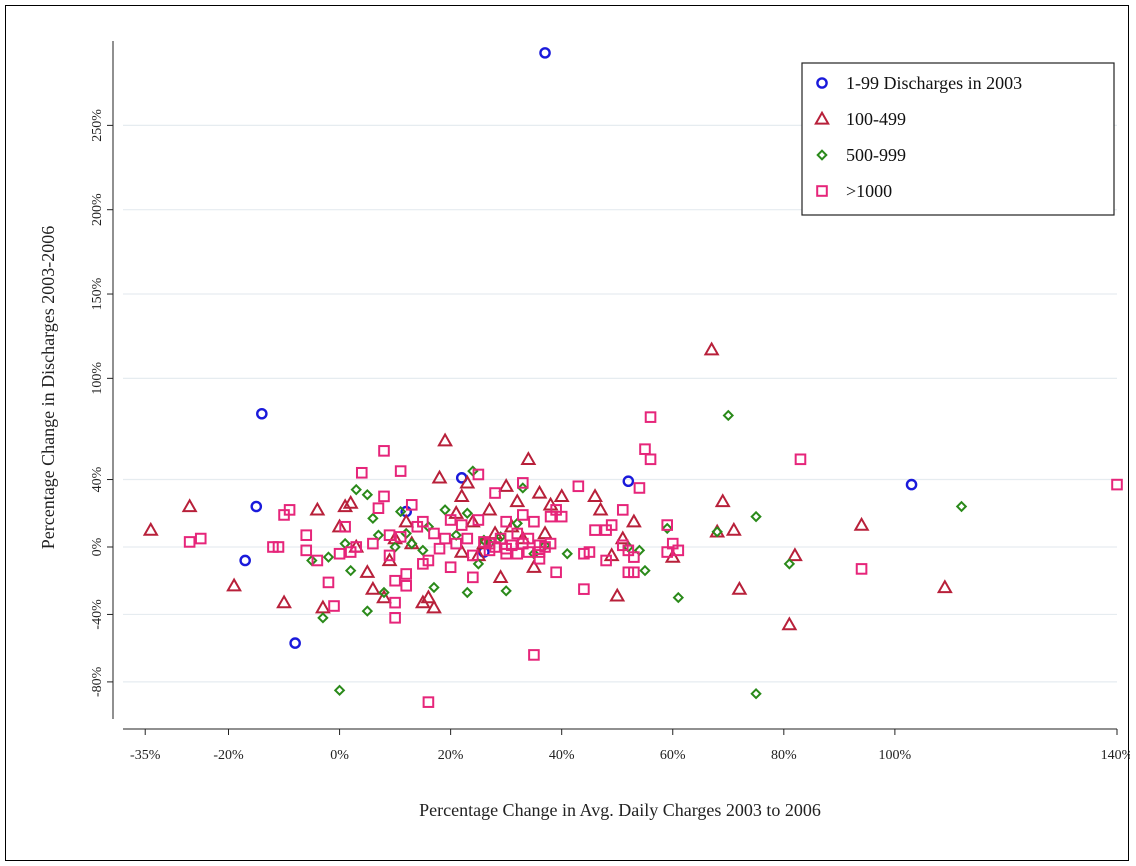  Describe the element at coordinates (784, 755) in the screenshot. I see `x-tick-label: 80%` at that location.